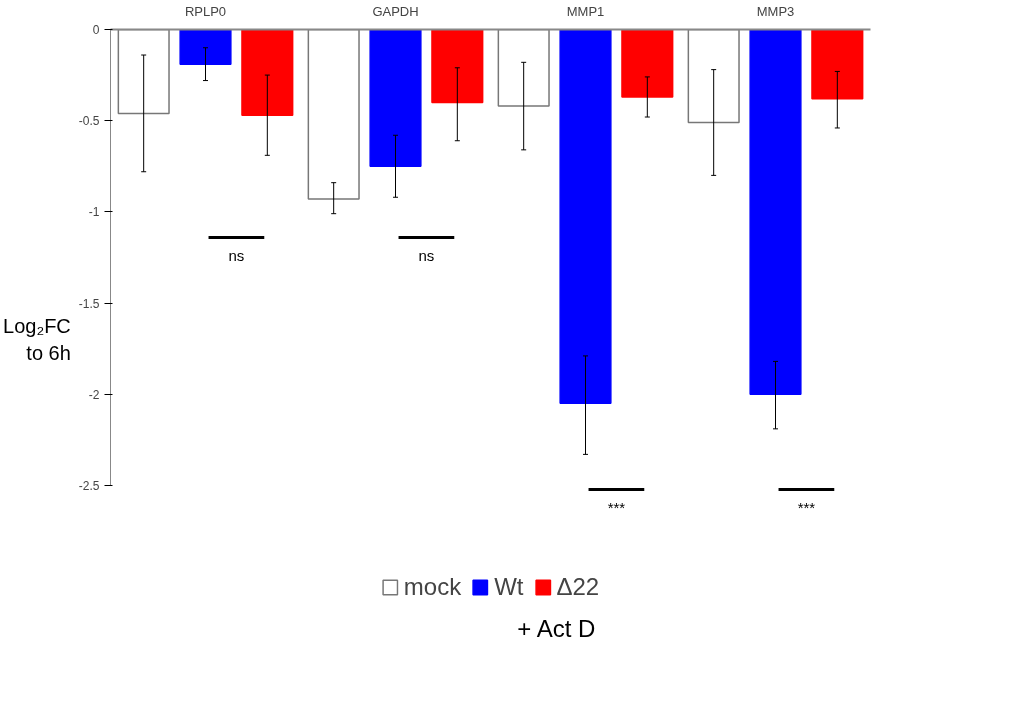 Image resolution: width=1017 pixels, height=724 pixels. Describe the element at coordinates (578, 587) in the screenshot. I see `legend-label: Δ22` at that location.